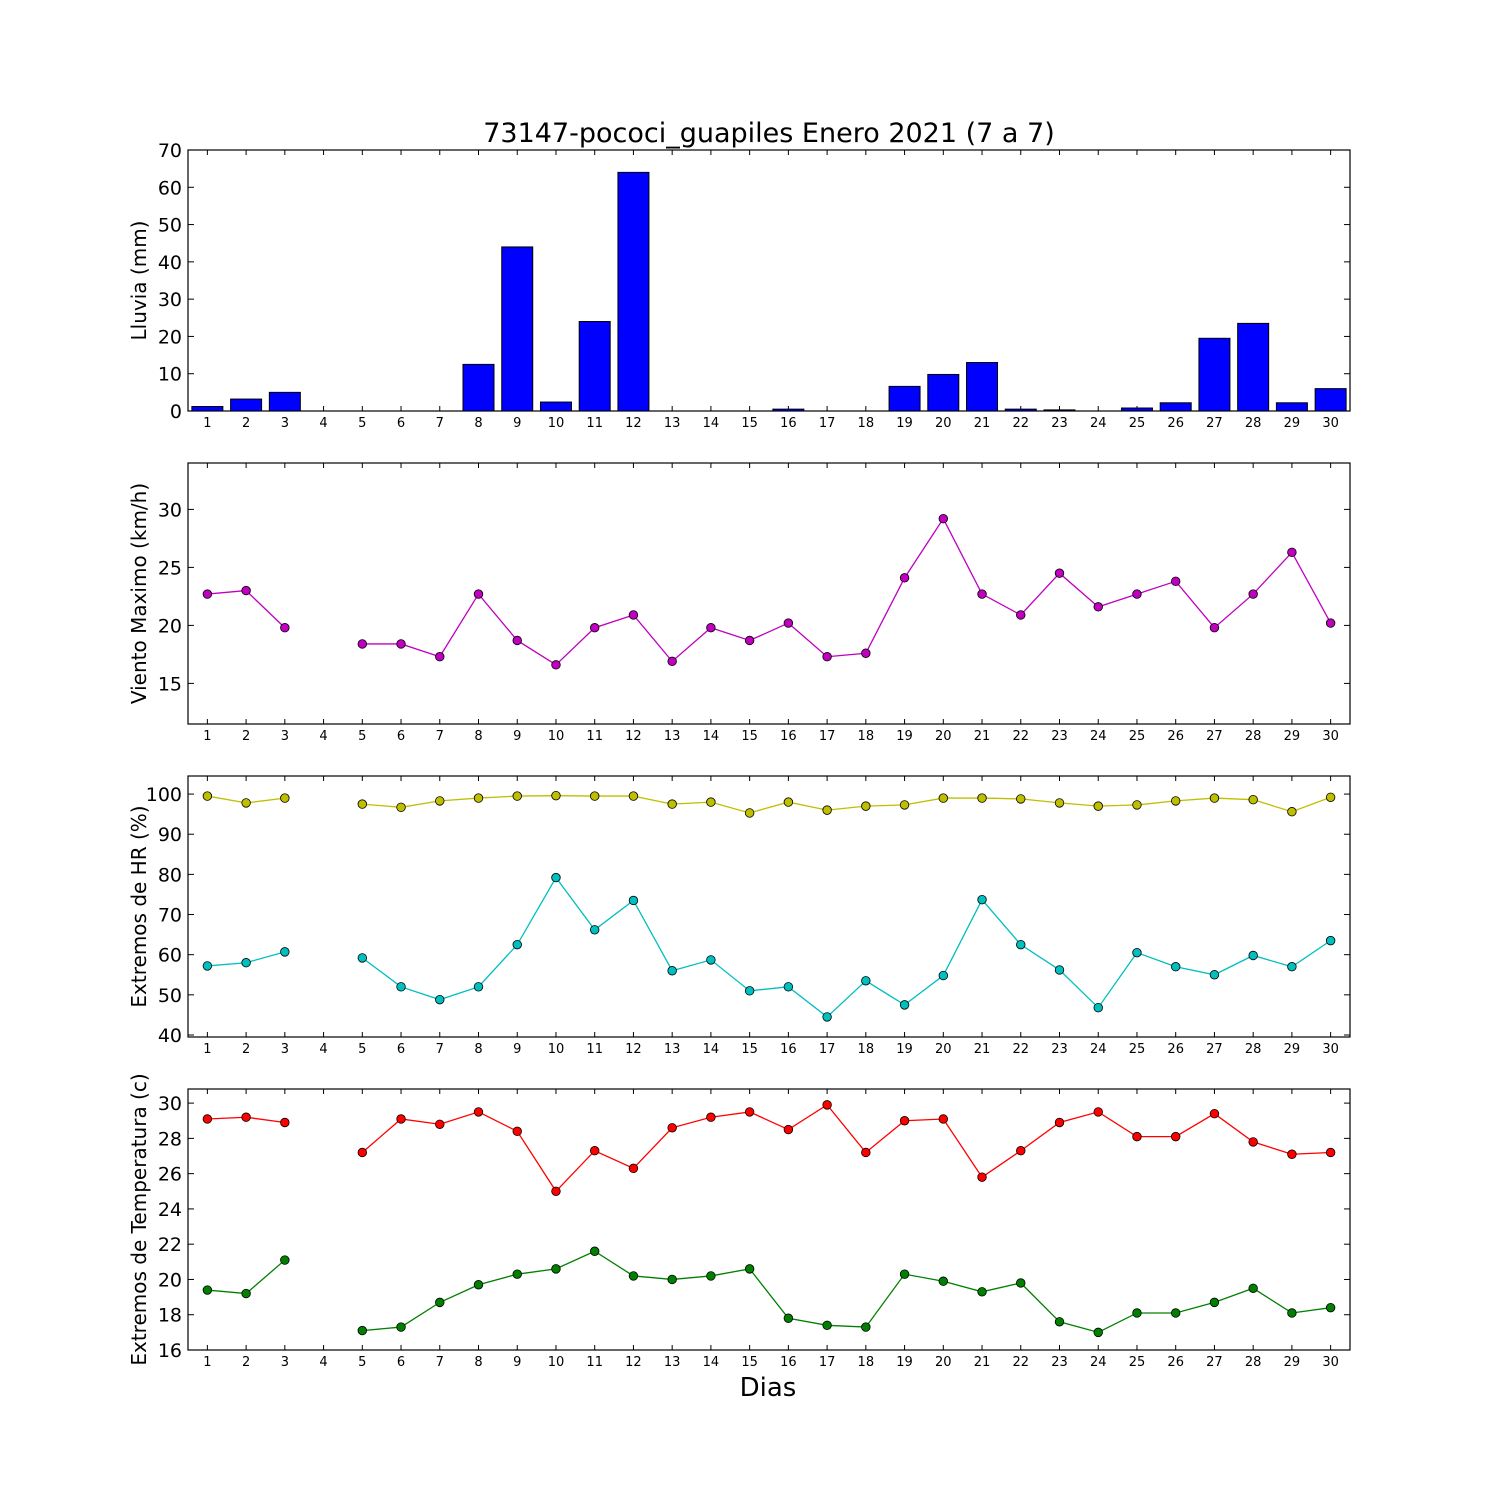 The image size is (1500, 1500). Describe the element at coordinates (170, 626) in the screenshot. I see `y-tick-label: 20` at that location.